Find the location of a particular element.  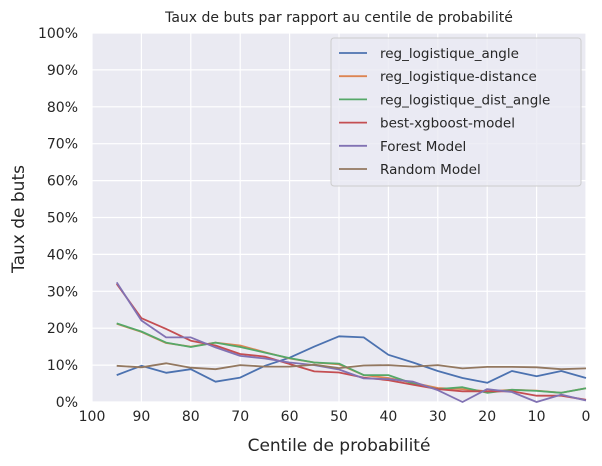

x-tick-label: 70 is located at coordinates (240, 417).